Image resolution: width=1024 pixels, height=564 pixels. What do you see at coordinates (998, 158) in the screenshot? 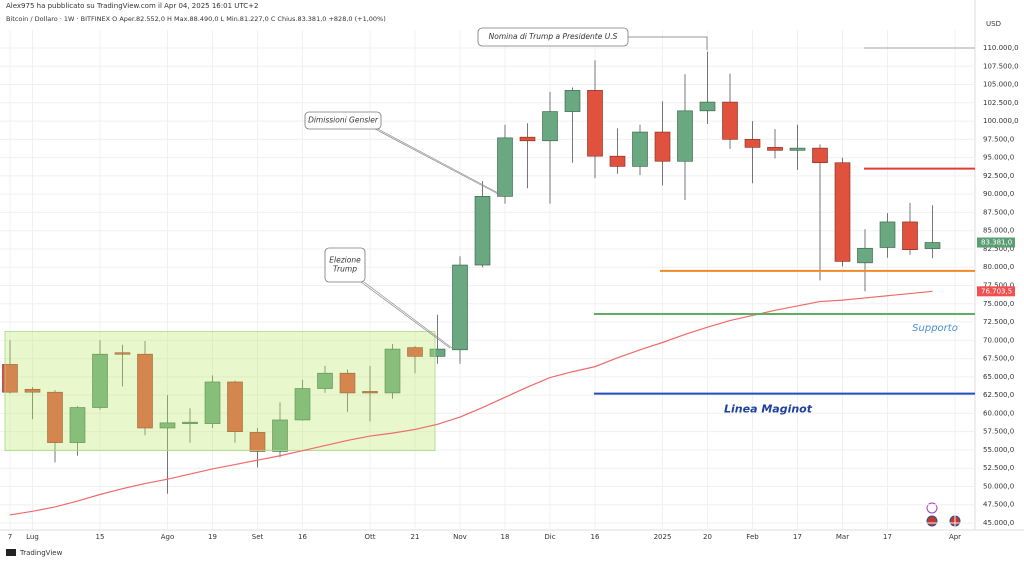
I see `y-tick-label: 95.000,0` at bounding box center [998, 158].